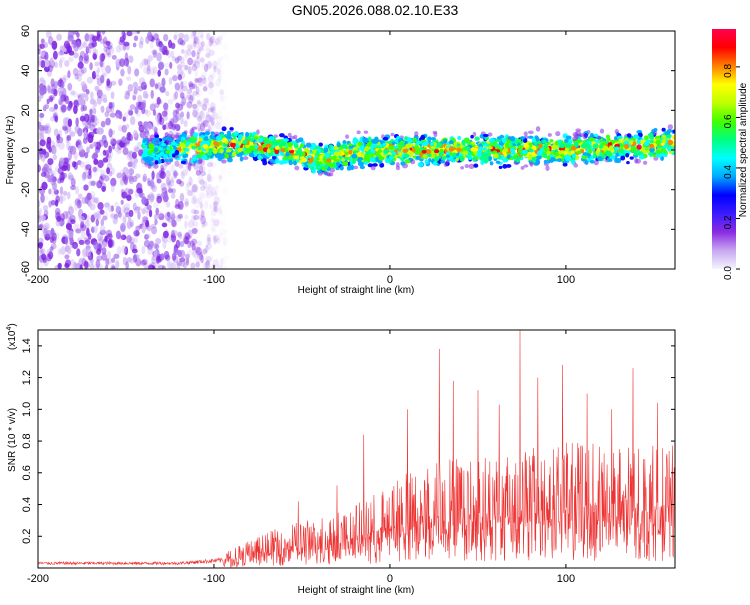  Describe the element at coordinates (214, 280) in the screenshot. I see `spectrogram-x-tick-label: -100` at that location.